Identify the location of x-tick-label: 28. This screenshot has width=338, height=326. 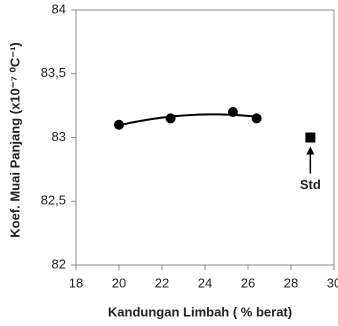
(291, 282).